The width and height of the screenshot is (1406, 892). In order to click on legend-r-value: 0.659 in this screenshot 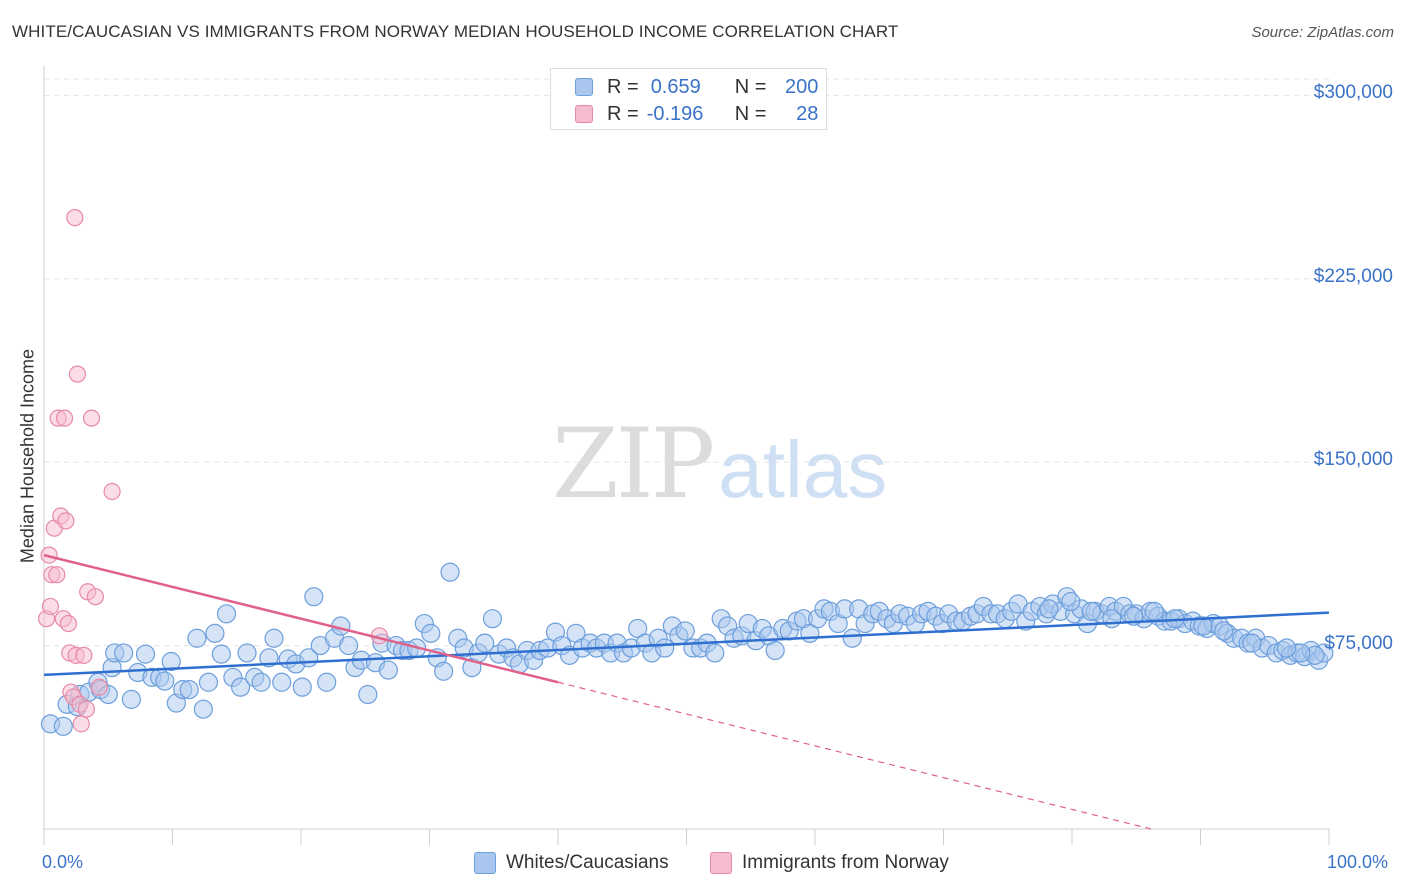, I will do `click(675, 86)`.